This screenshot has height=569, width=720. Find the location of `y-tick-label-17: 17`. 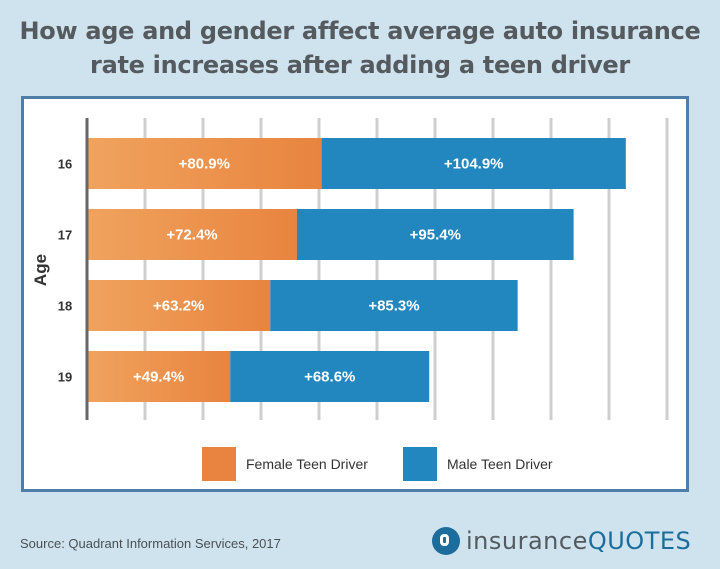

y-tick-label-17: 17 is located at coordinates (65, 235).